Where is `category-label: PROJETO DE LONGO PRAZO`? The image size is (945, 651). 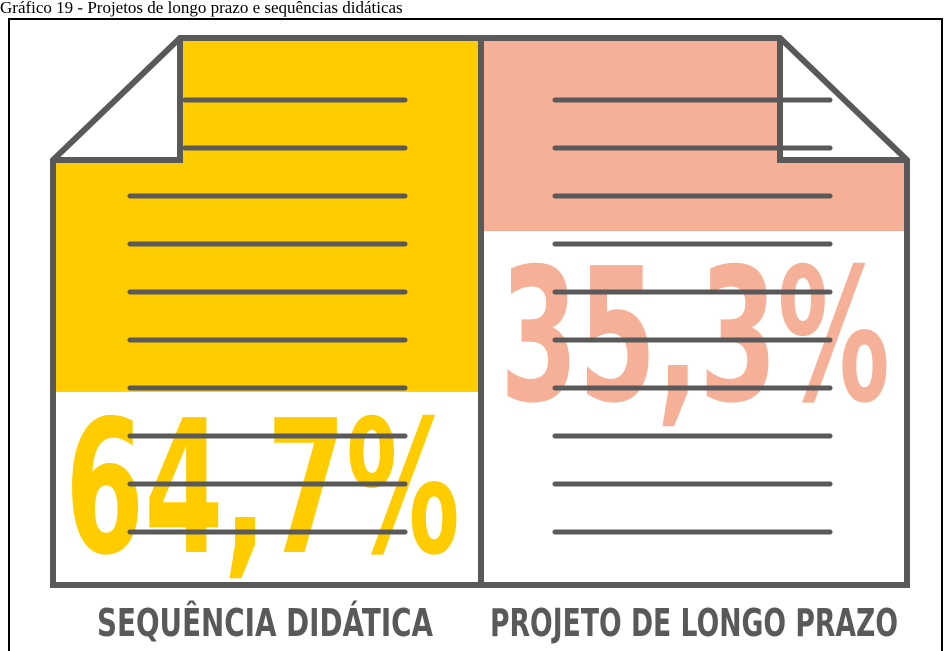 category-label: PROJETO DE LONGO PRAZO is located at coordinates (694, 623).